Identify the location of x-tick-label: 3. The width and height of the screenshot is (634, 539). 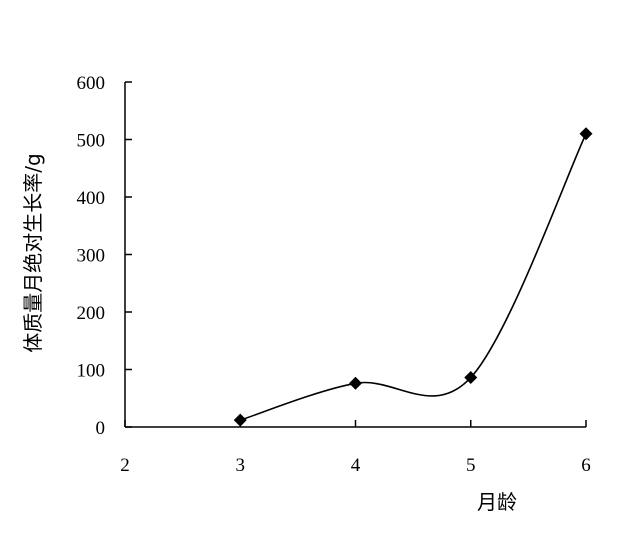
(241, 465).